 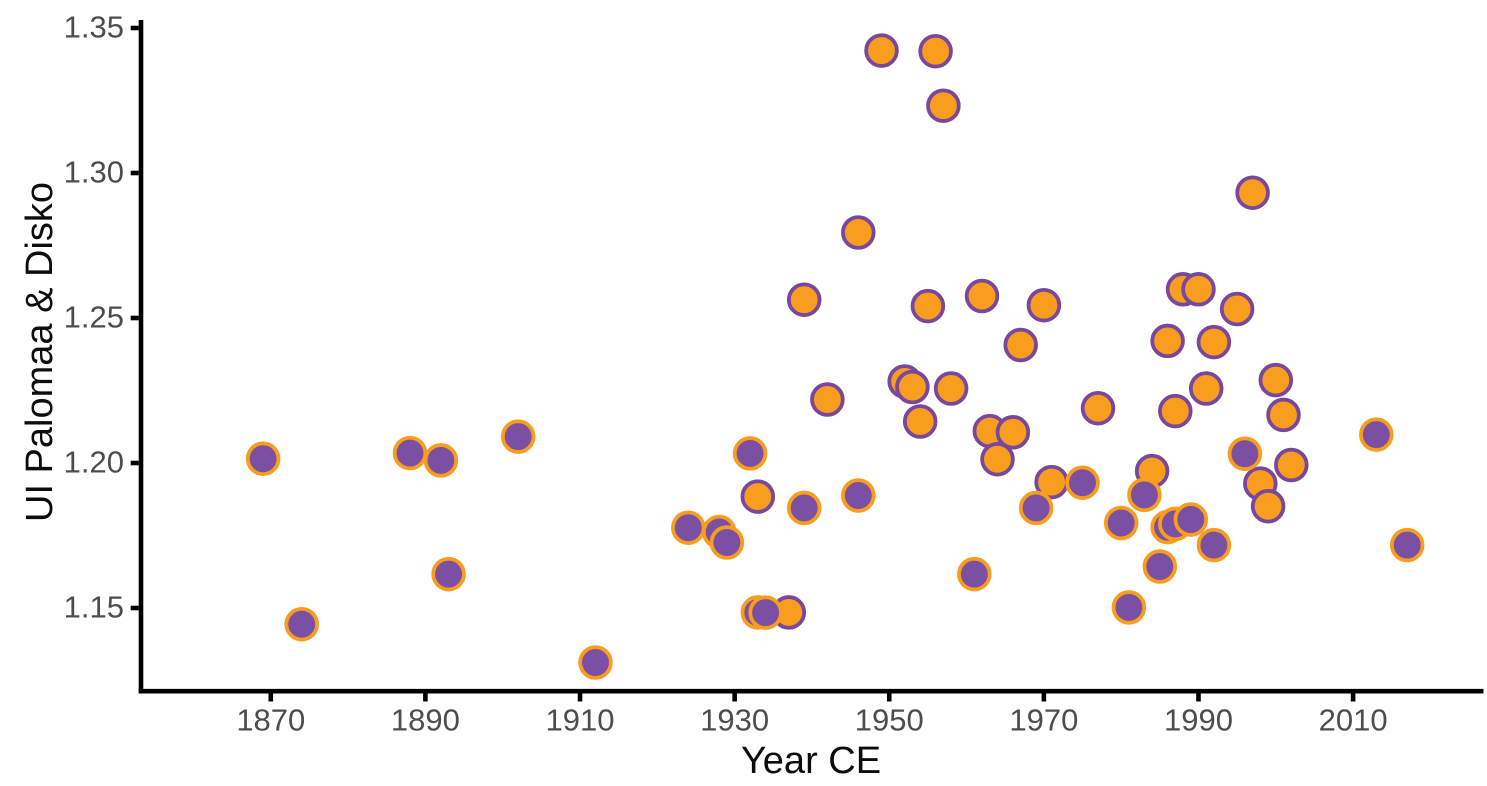 I want to click on x-tick-label: 1950, so click(x=889, y=719).